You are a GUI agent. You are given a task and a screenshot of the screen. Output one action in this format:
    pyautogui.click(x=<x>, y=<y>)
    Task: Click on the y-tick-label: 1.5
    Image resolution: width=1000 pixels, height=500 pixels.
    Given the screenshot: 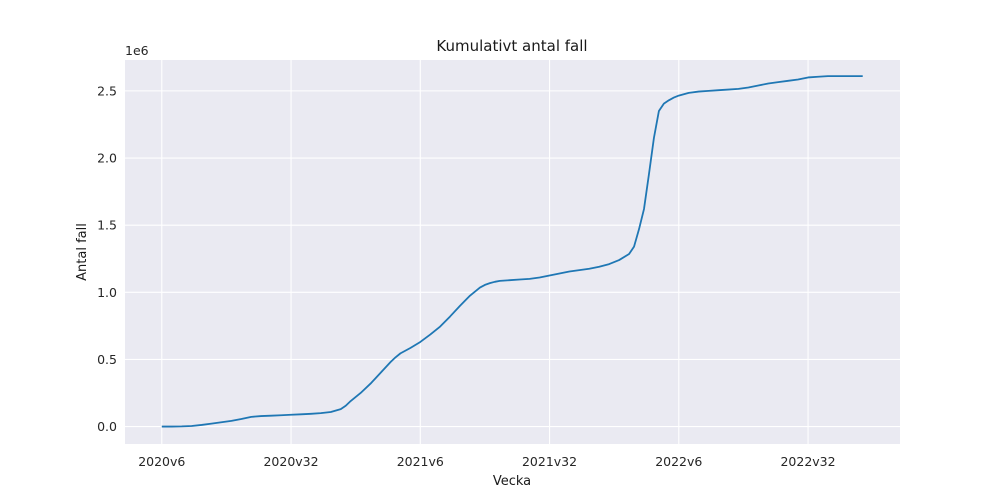 What is the action you would take?
    pyautogui.click(x=107, y=225)
    